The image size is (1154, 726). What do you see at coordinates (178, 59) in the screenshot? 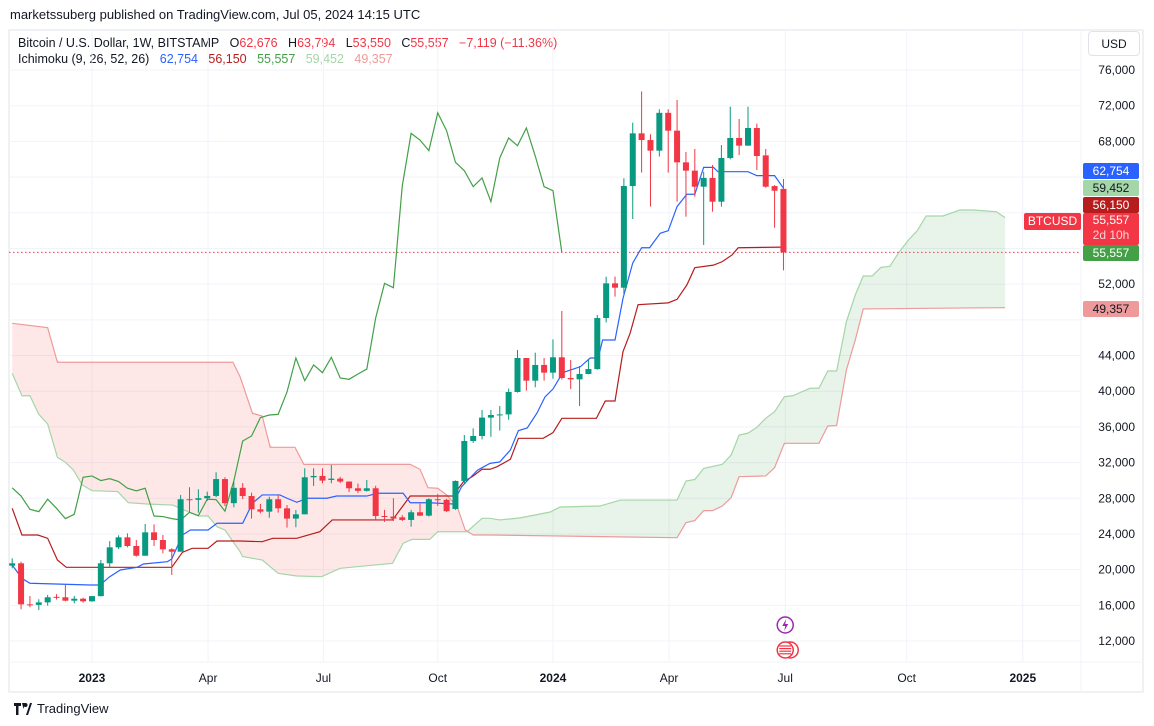
I see `tenkan-value: 62,754` at bounding box center [178, 59].